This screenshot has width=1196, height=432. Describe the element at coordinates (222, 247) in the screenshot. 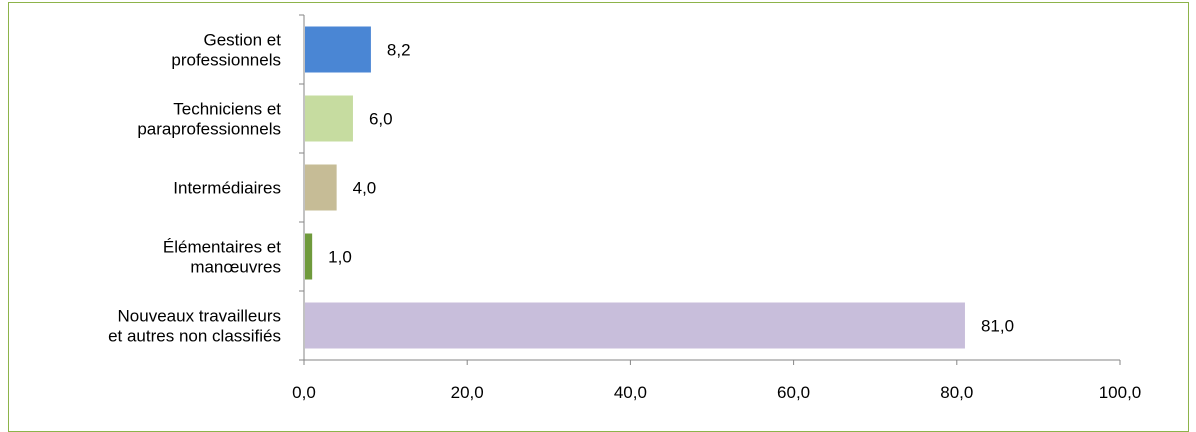

I see `category-label-line: Élémentaires et` at that location.